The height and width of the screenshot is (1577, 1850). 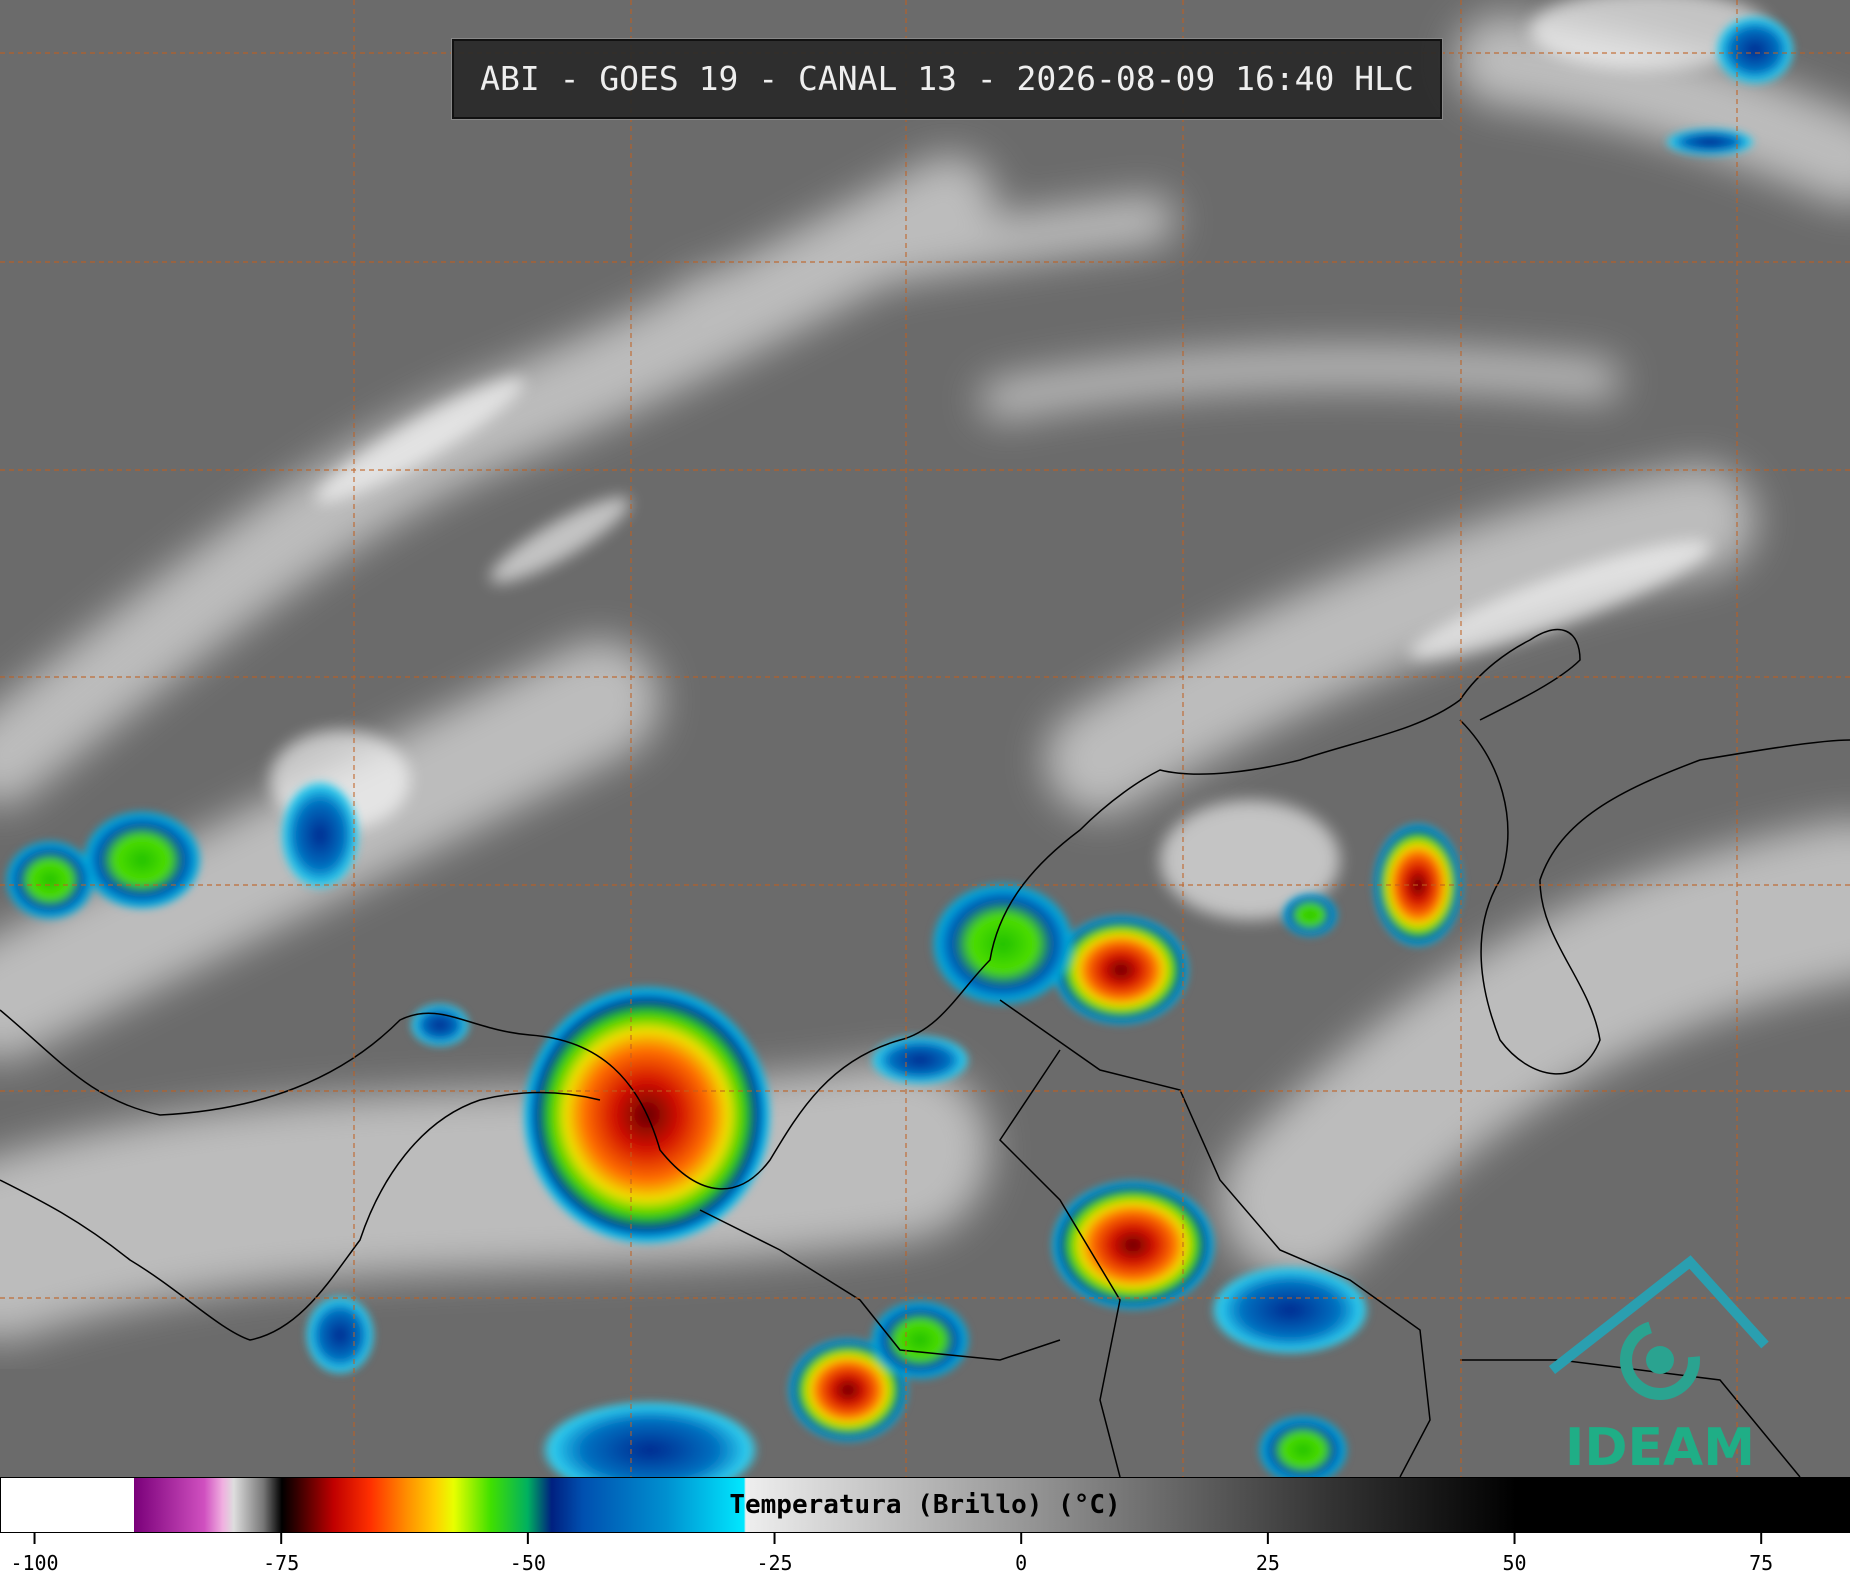 What do you see at coordinates (1021, 1563) in the screenshot?
I see `tick-label: 0` at bounding box center [1021, 1563].